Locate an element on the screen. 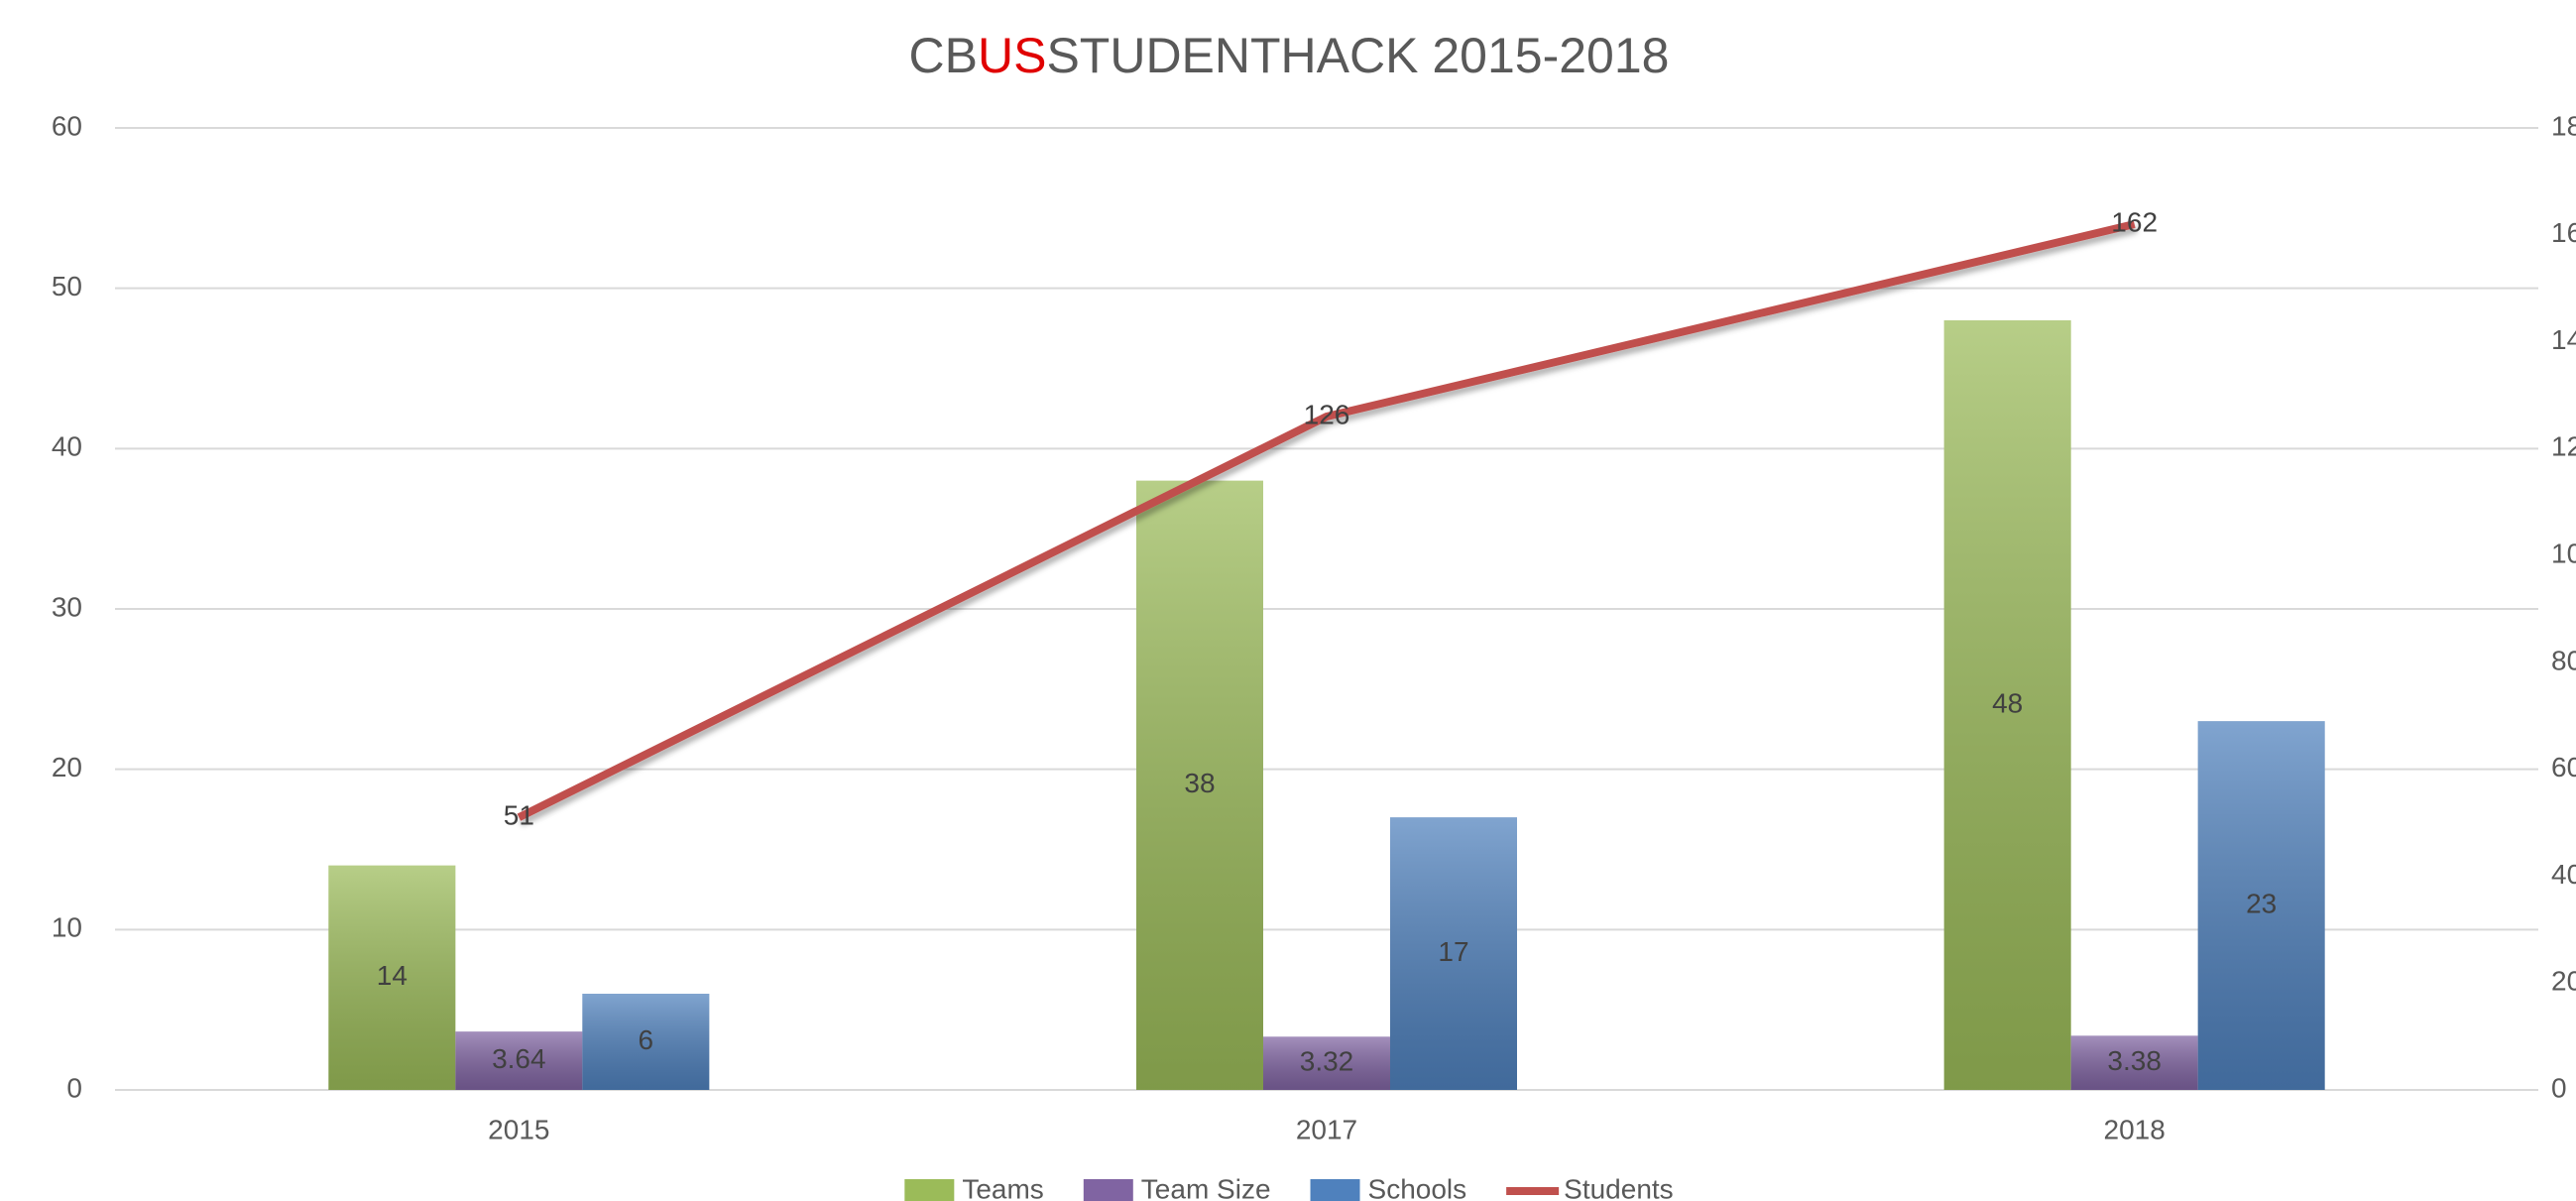  data-label: 3.32 is located at coordinates (1327, 1061).